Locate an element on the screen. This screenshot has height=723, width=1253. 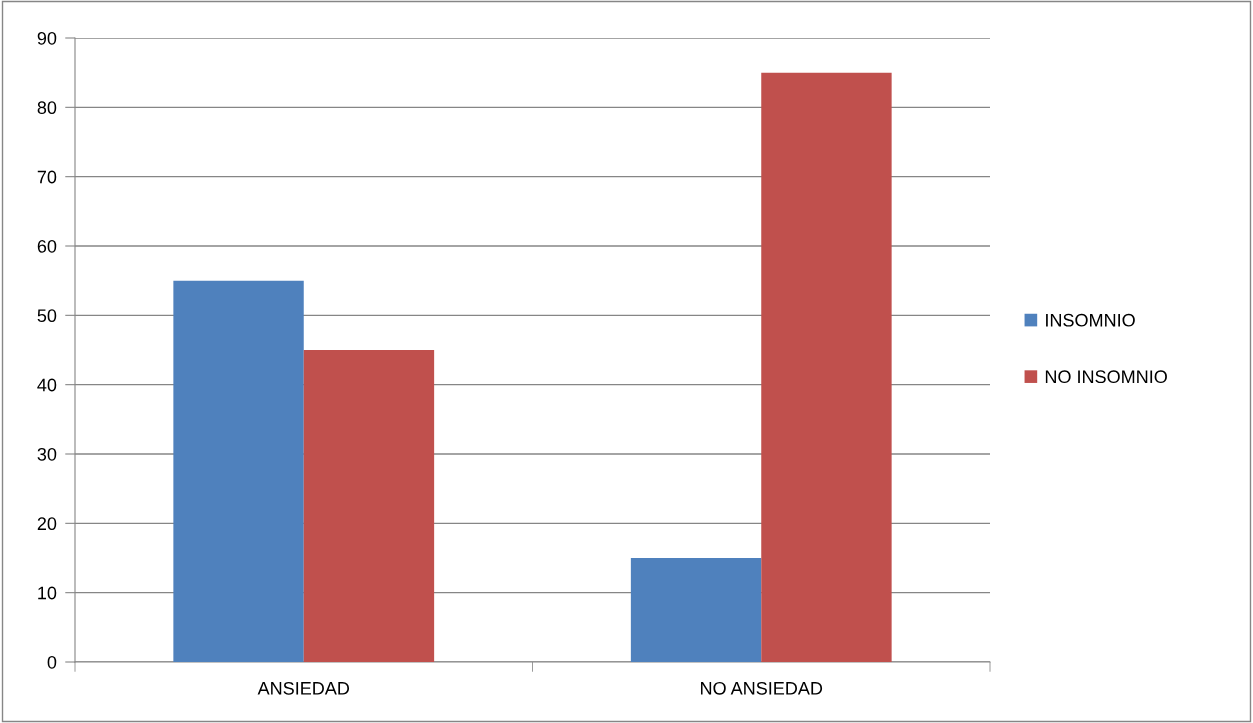
y-tick-label: 0 is located at coordinates (52, 662).